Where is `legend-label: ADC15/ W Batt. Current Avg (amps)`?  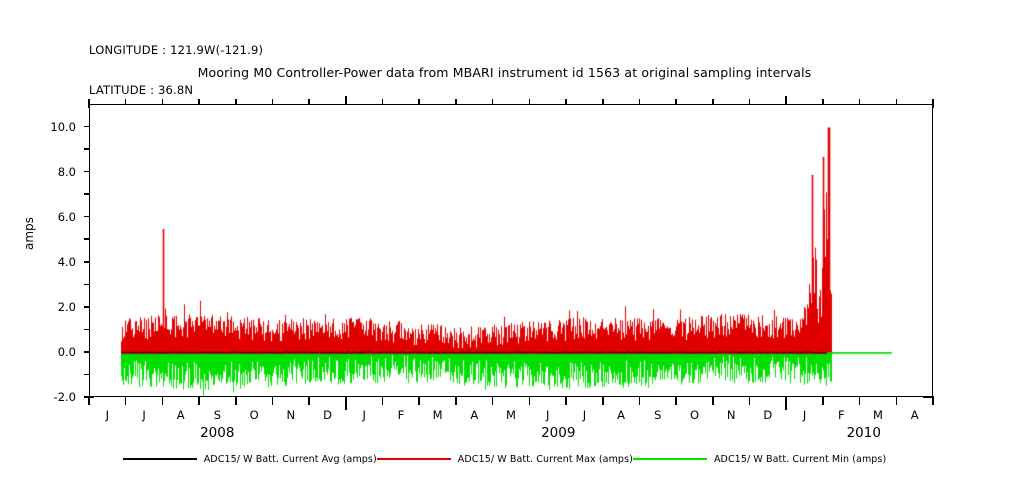 legend-label: ADC15/ W Batt. Current Avg (amps) is located at coordinates (290, 459).